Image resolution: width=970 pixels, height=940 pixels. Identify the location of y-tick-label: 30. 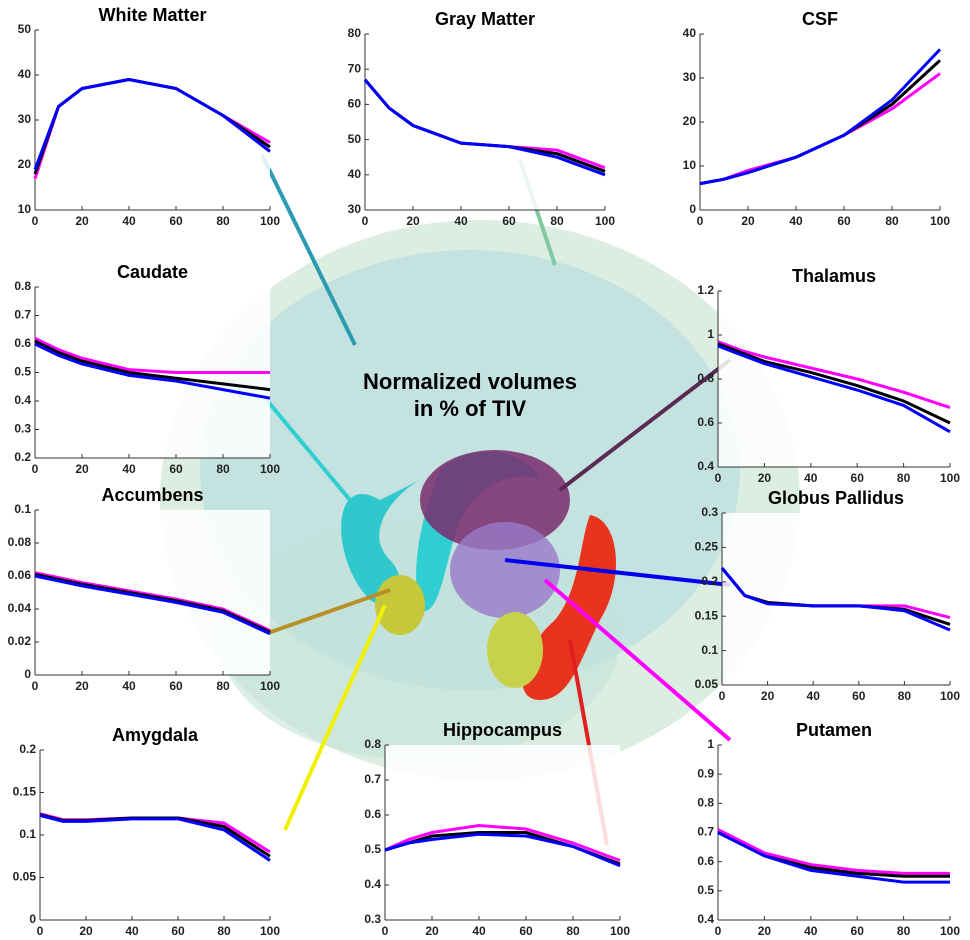
(690, 77).